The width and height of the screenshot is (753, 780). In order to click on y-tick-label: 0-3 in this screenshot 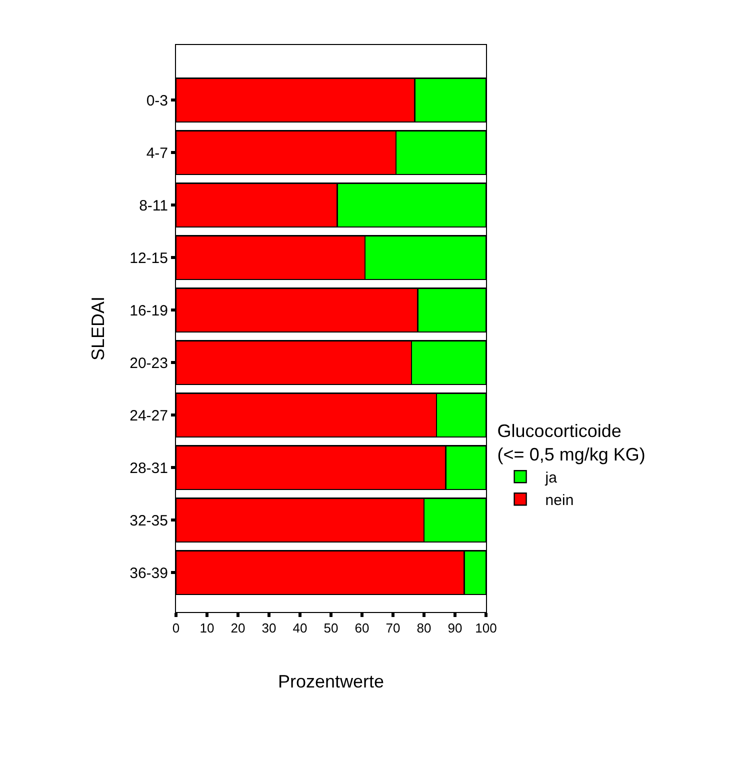, I will do `click(157, 101)`.